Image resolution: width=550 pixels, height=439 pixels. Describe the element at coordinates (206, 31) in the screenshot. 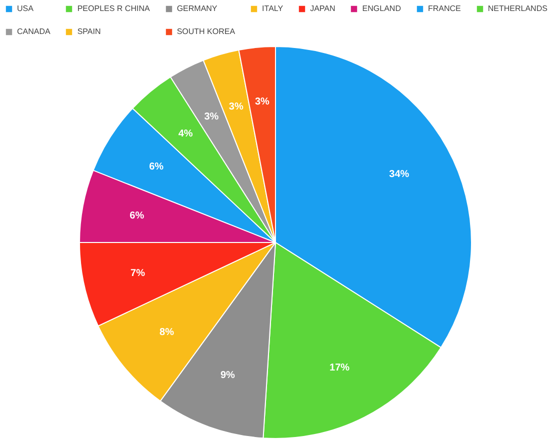

I see `legend-label: SOUTH KOREA` at that location.